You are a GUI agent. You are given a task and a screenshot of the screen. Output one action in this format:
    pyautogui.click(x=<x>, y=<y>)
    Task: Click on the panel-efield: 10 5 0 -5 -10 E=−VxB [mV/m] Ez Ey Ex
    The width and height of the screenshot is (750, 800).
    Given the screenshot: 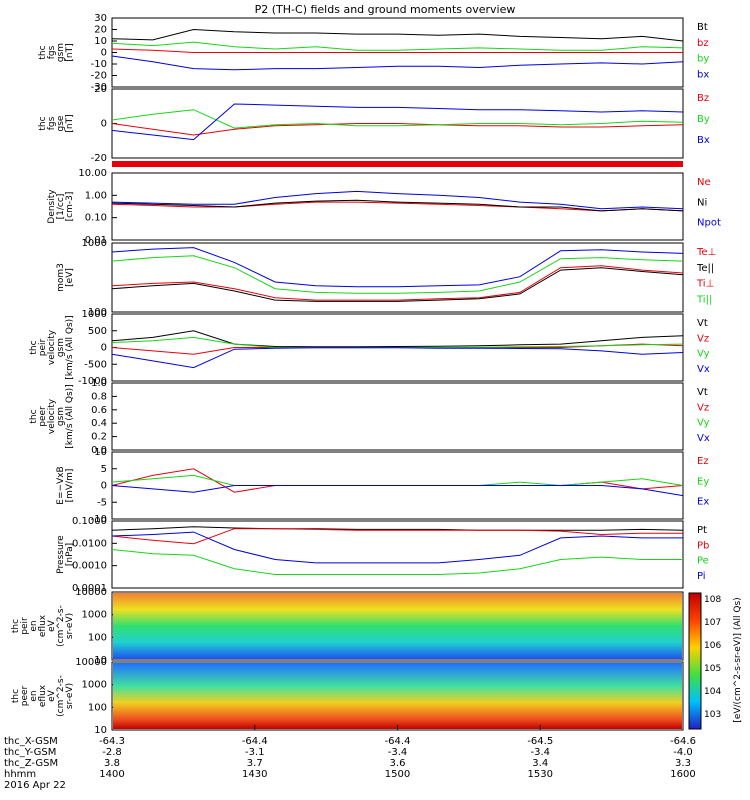 What is the action you would take?
    pyautogui.click(x=382, y=486)
    